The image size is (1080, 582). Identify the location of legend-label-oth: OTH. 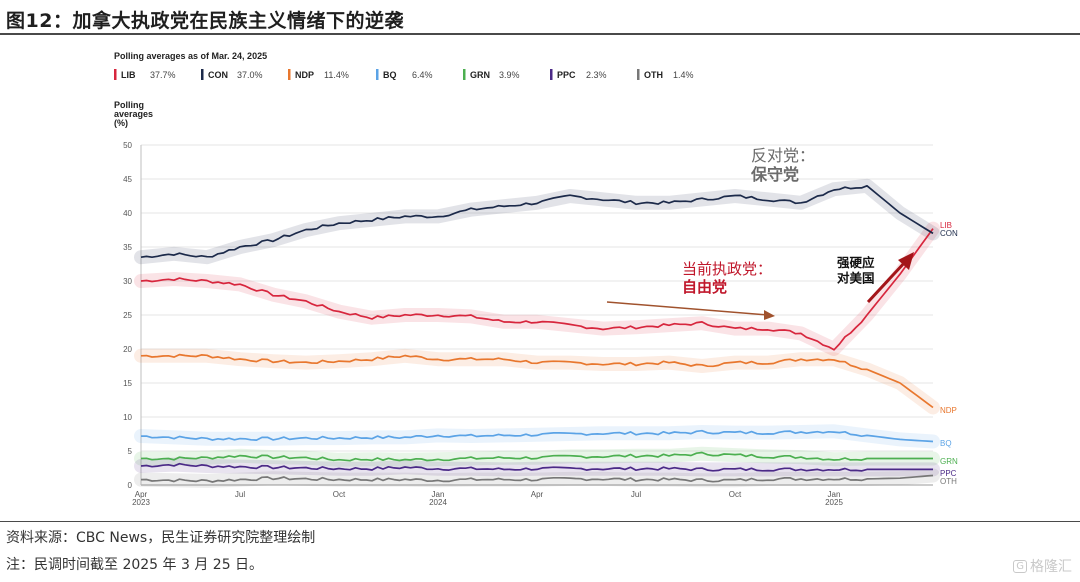
(653, 75).